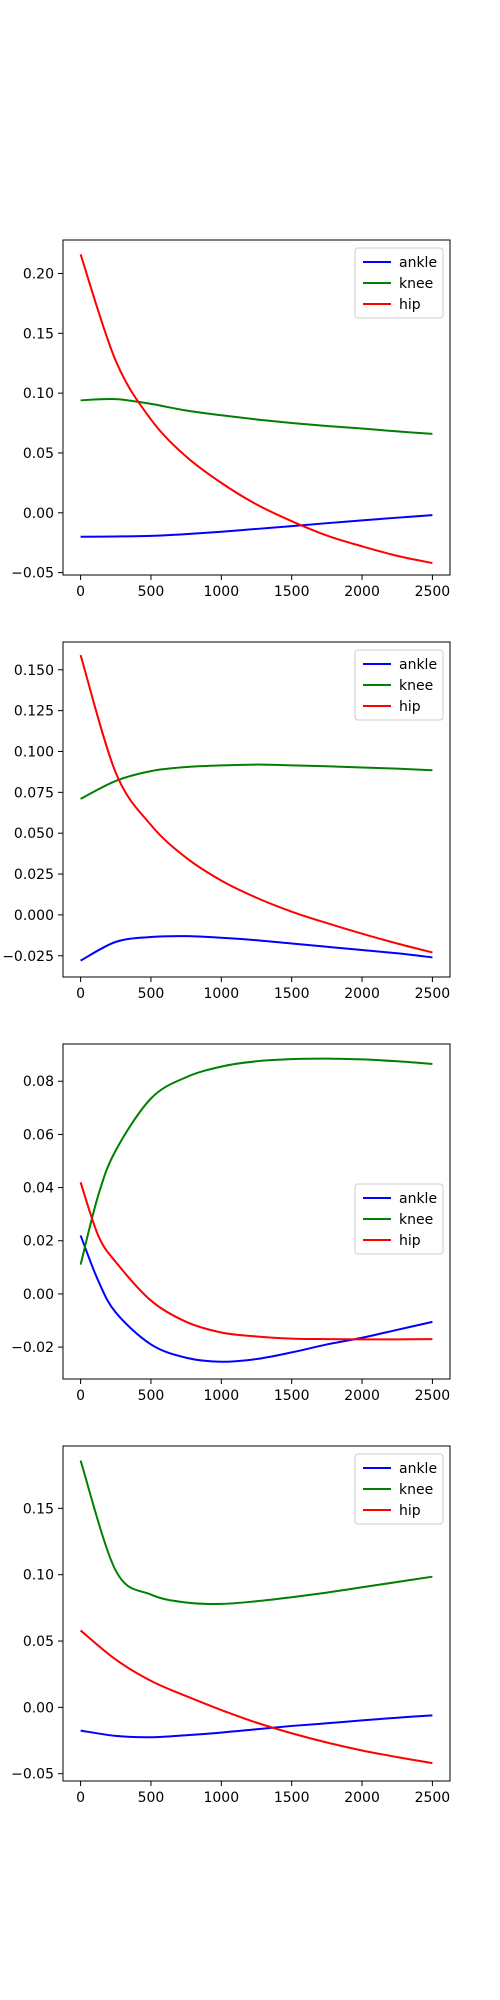  What do you see at coordinates (34, 875) in the screenshot?
I see `y-tick-label: 0.025` at bounding box center [34, 875].